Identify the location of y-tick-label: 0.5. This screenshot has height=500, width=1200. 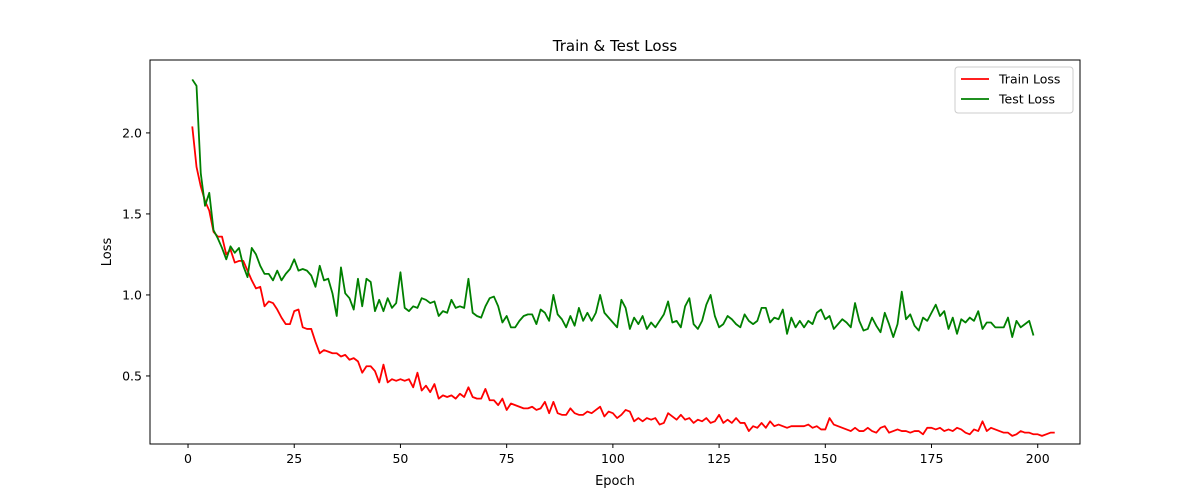
(132, 375).